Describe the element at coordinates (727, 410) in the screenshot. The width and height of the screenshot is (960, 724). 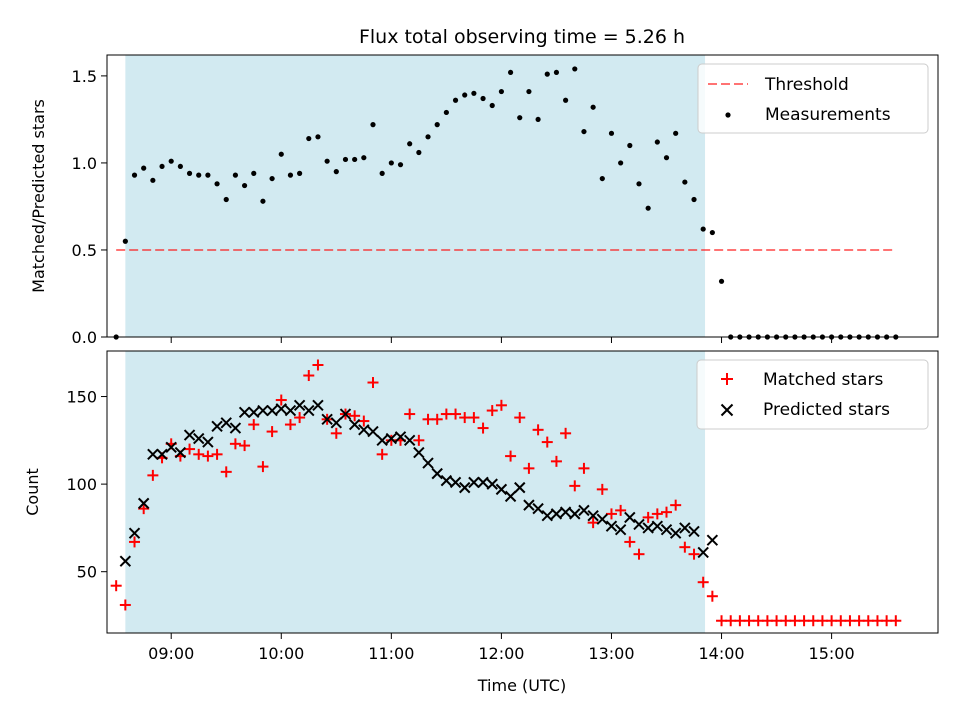
I see `legend-predicted-swatch` at that location.